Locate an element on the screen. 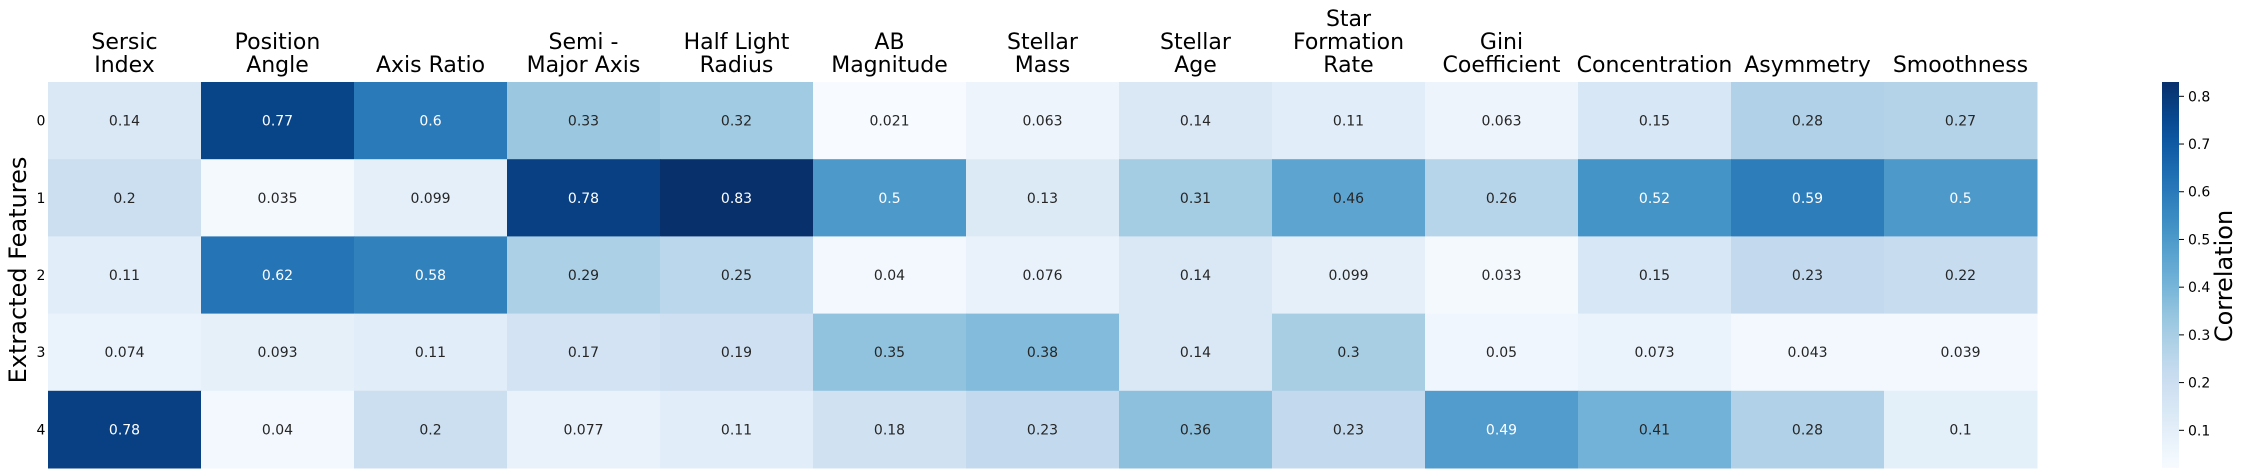 This screenshot has height=476, width=2243. column-label: Gini is located at coordinates (1501, 42).